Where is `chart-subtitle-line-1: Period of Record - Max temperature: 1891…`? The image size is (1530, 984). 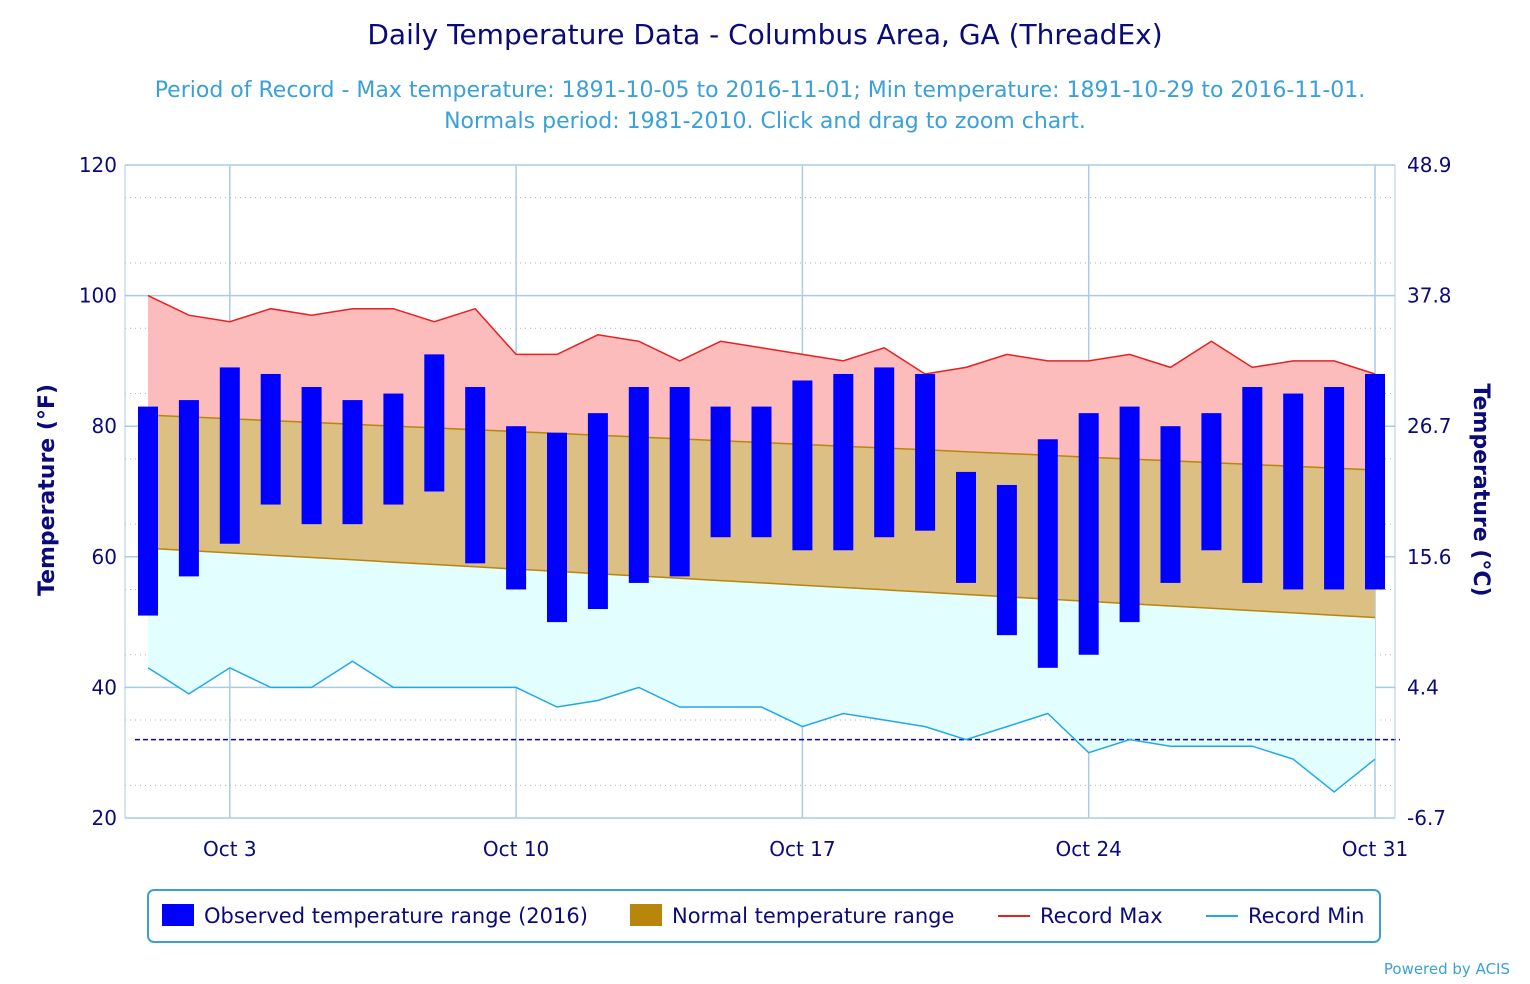 chart-subtitle-line-1: Period of Record - Max temperature: 1891… is located at coordinates (760, 90).